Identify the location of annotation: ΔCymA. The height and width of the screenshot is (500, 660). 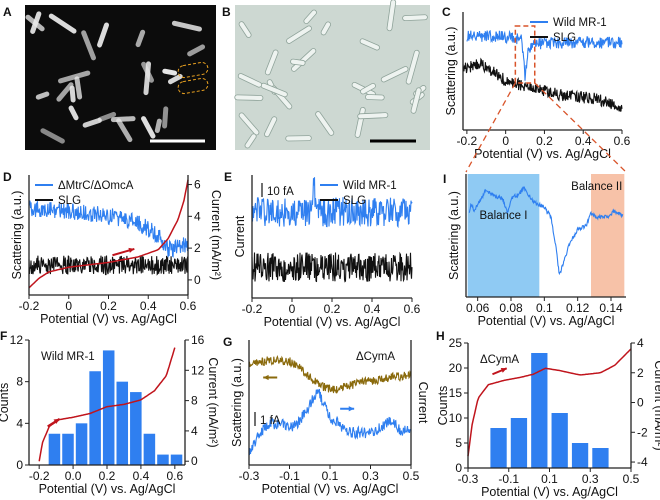
(499, 360).